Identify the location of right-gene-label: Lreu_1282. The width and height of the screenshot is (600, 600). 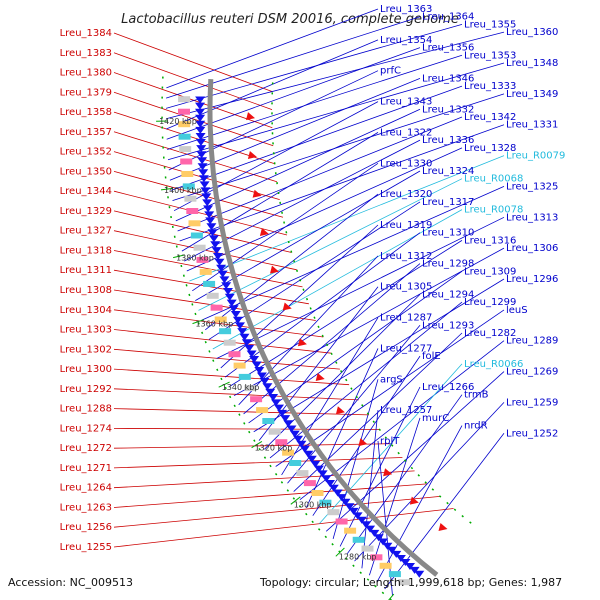
(490, 333).